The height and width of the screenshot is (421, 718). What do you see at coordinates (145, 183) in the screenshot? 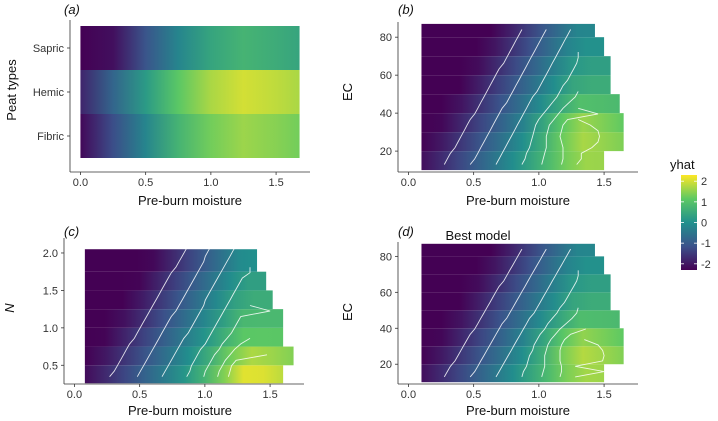
I see `panel-a-x-tick-label: 0.5` at bounding box center [145, 183].